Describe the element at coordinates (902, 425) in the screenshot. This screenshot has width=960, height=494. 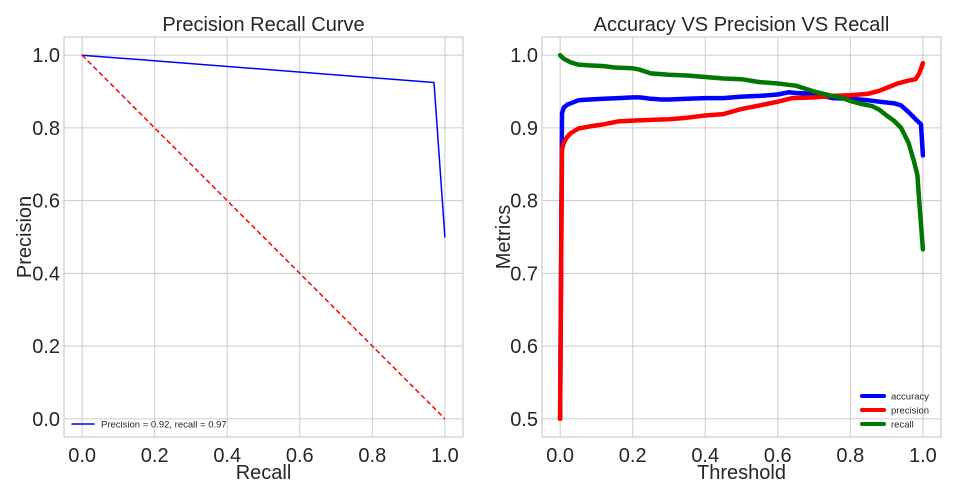
I see `legend-label-recall: recall` at that location.